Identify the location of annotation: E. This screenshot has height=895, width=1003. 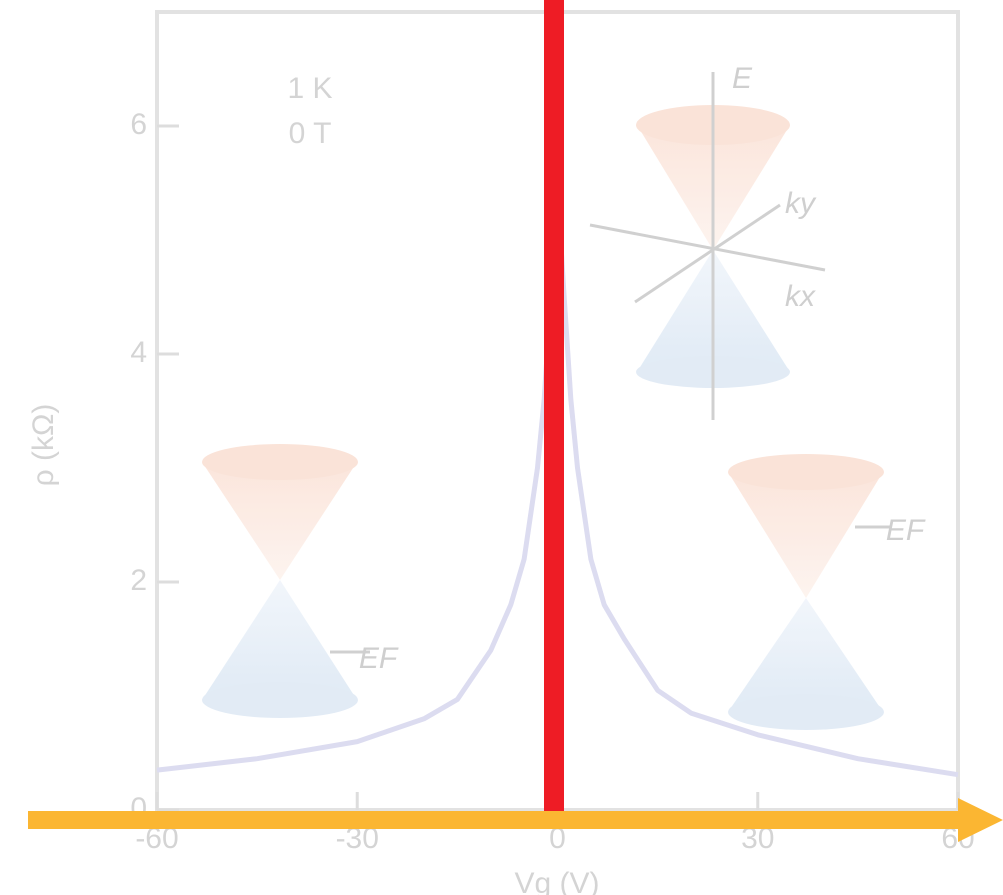
(742, 78).